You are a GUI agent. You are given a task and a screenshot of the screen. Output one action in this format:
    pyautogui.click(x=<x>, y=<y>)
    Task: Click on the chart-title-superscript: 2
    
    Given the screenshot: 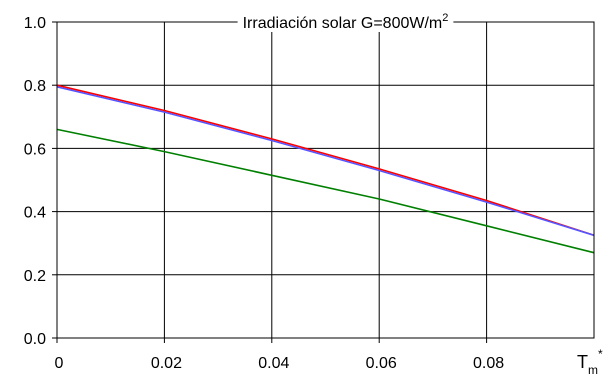 What is the action you would take?
    pyautogui.click(x=445, y=18)
    